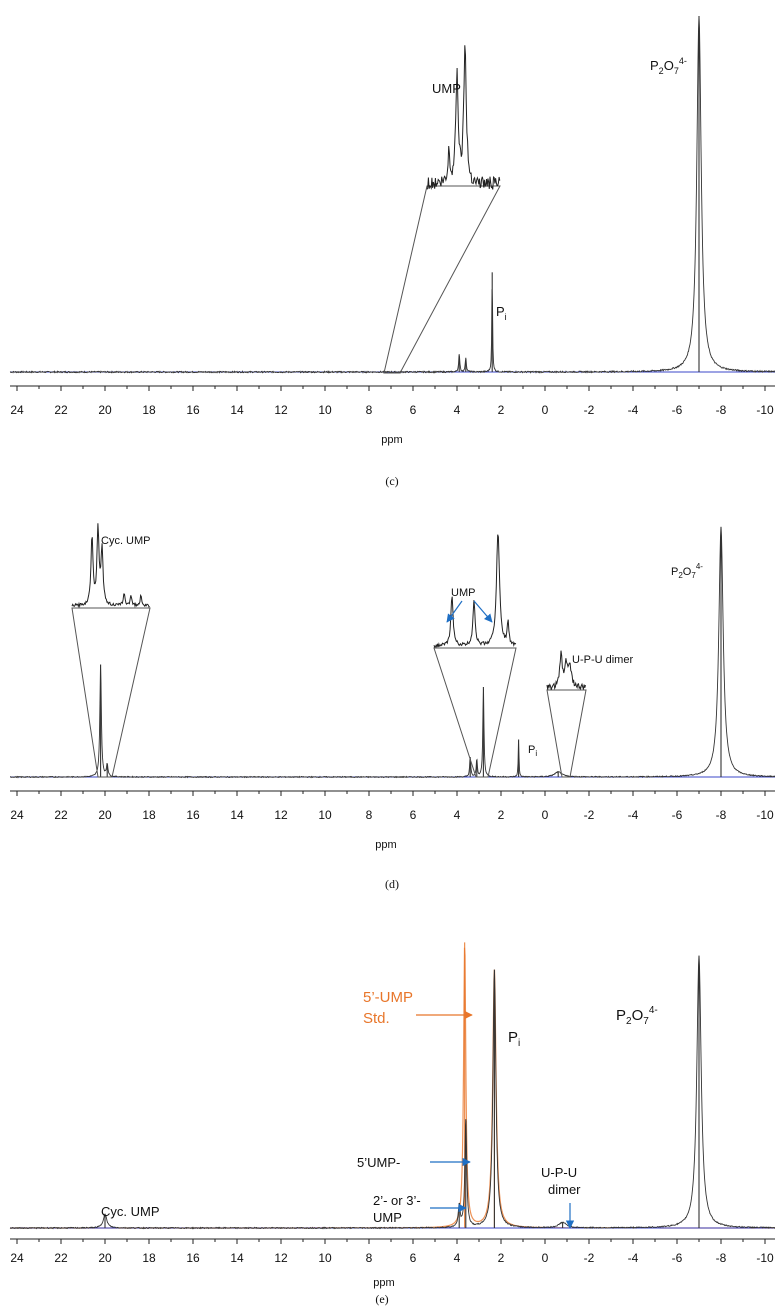 The width and height of the screenshot is (775, 1309). I want to click on panel-d-pyrophosphate-label: P2O74-, so click(687, 571).